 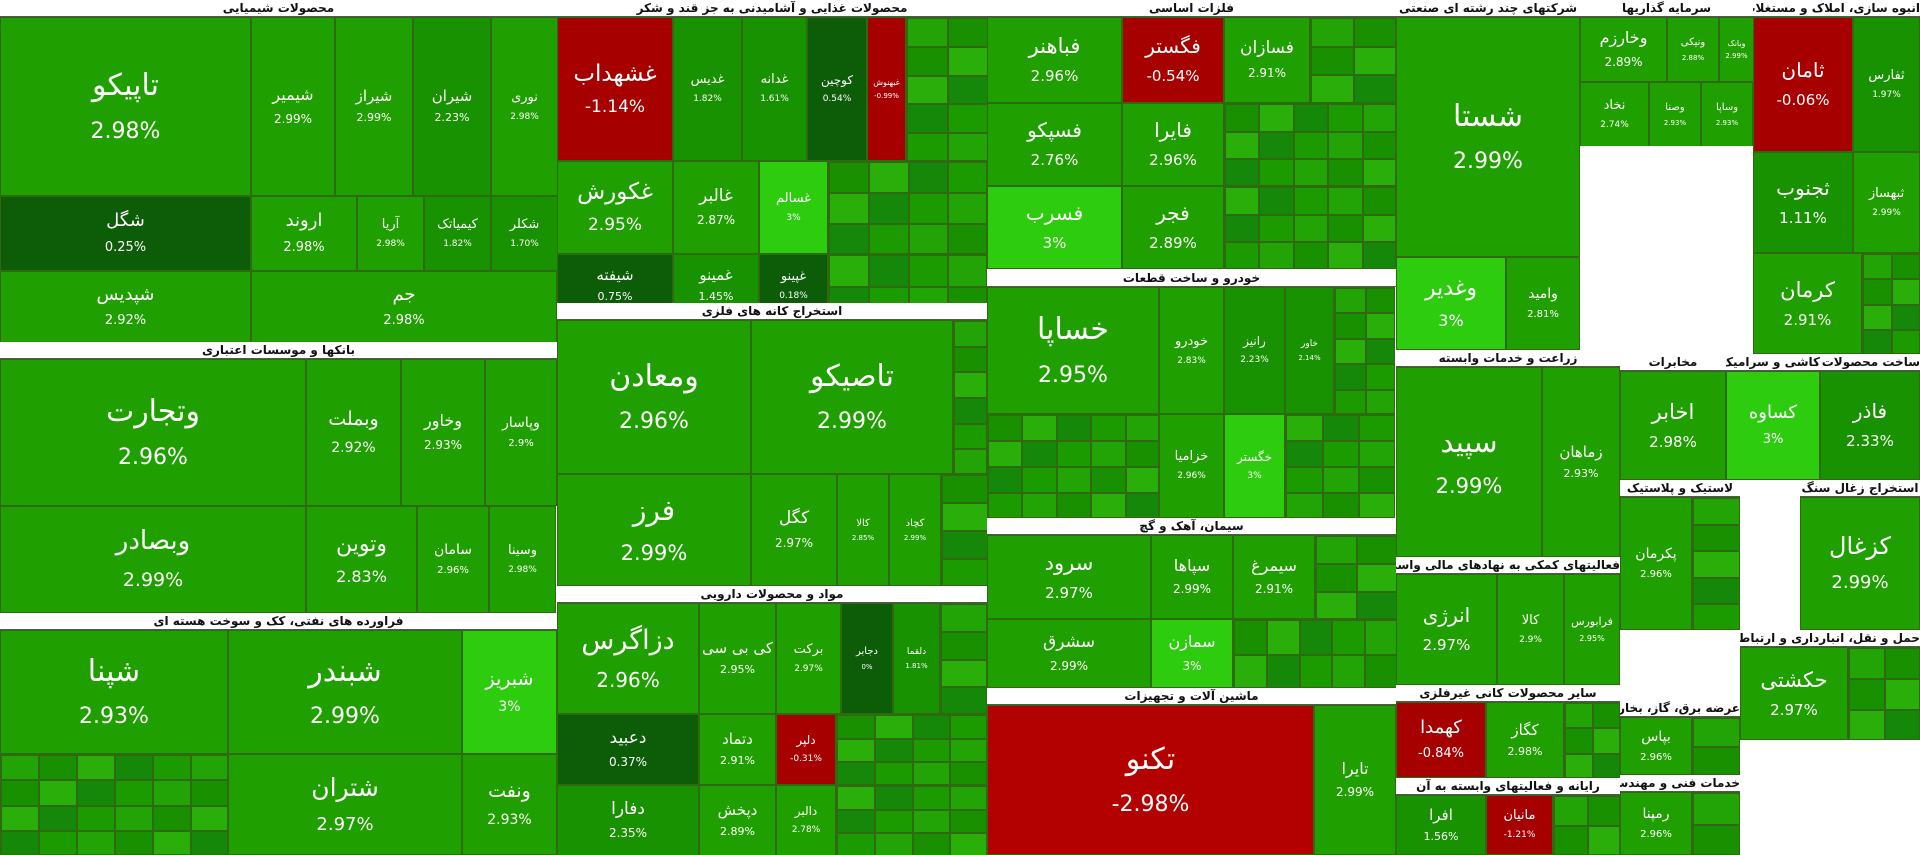 I want to click on stock-tile: وبملت 2.92%, so click(x=353, y=432).